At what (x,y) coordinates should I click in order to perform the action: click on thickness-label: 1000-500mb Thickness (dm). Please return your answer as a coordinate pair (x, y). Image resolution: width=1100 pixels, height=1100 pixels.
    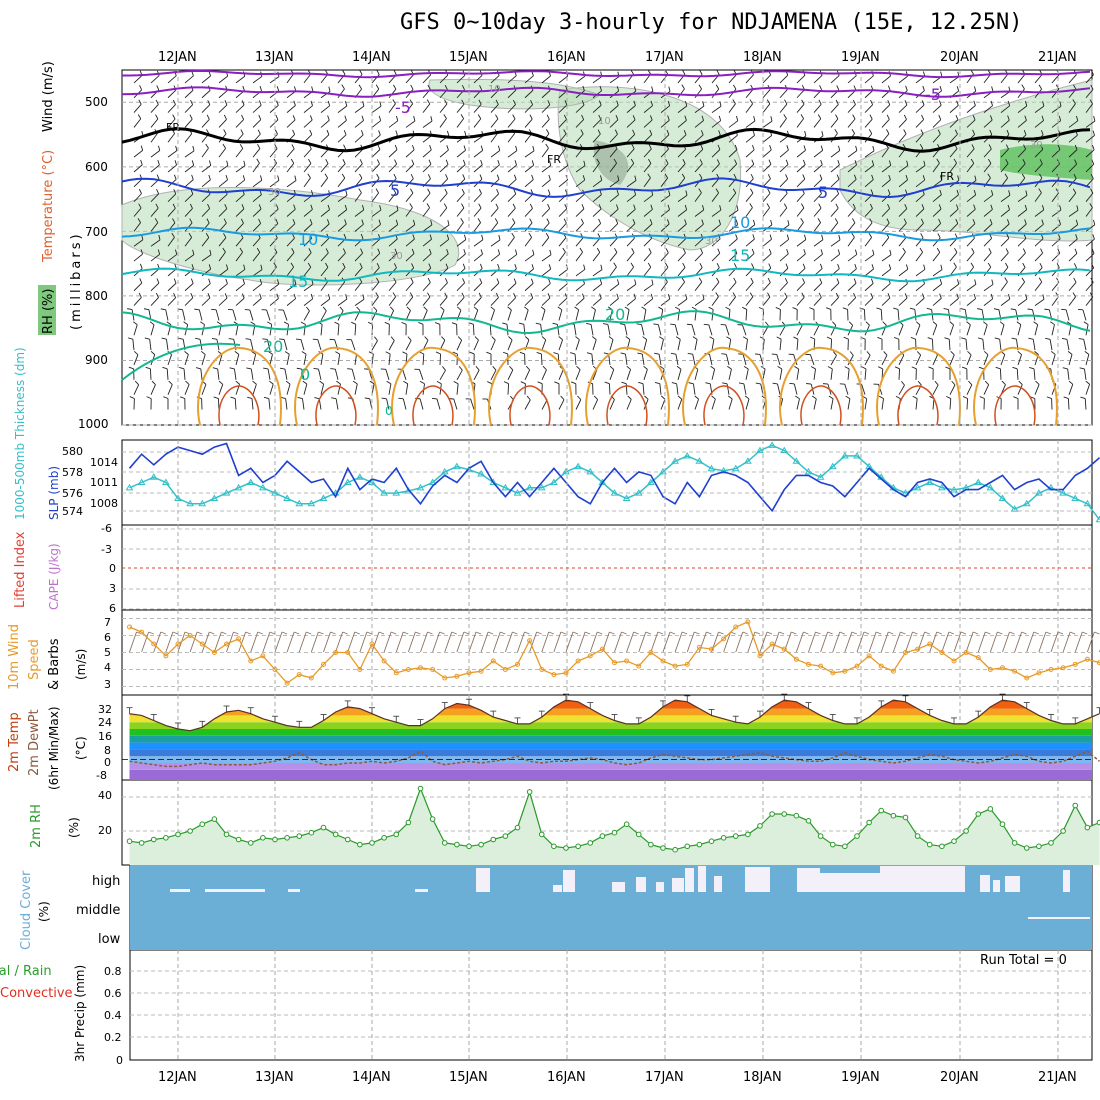
    Looking at the image, I should click on (20, 433).